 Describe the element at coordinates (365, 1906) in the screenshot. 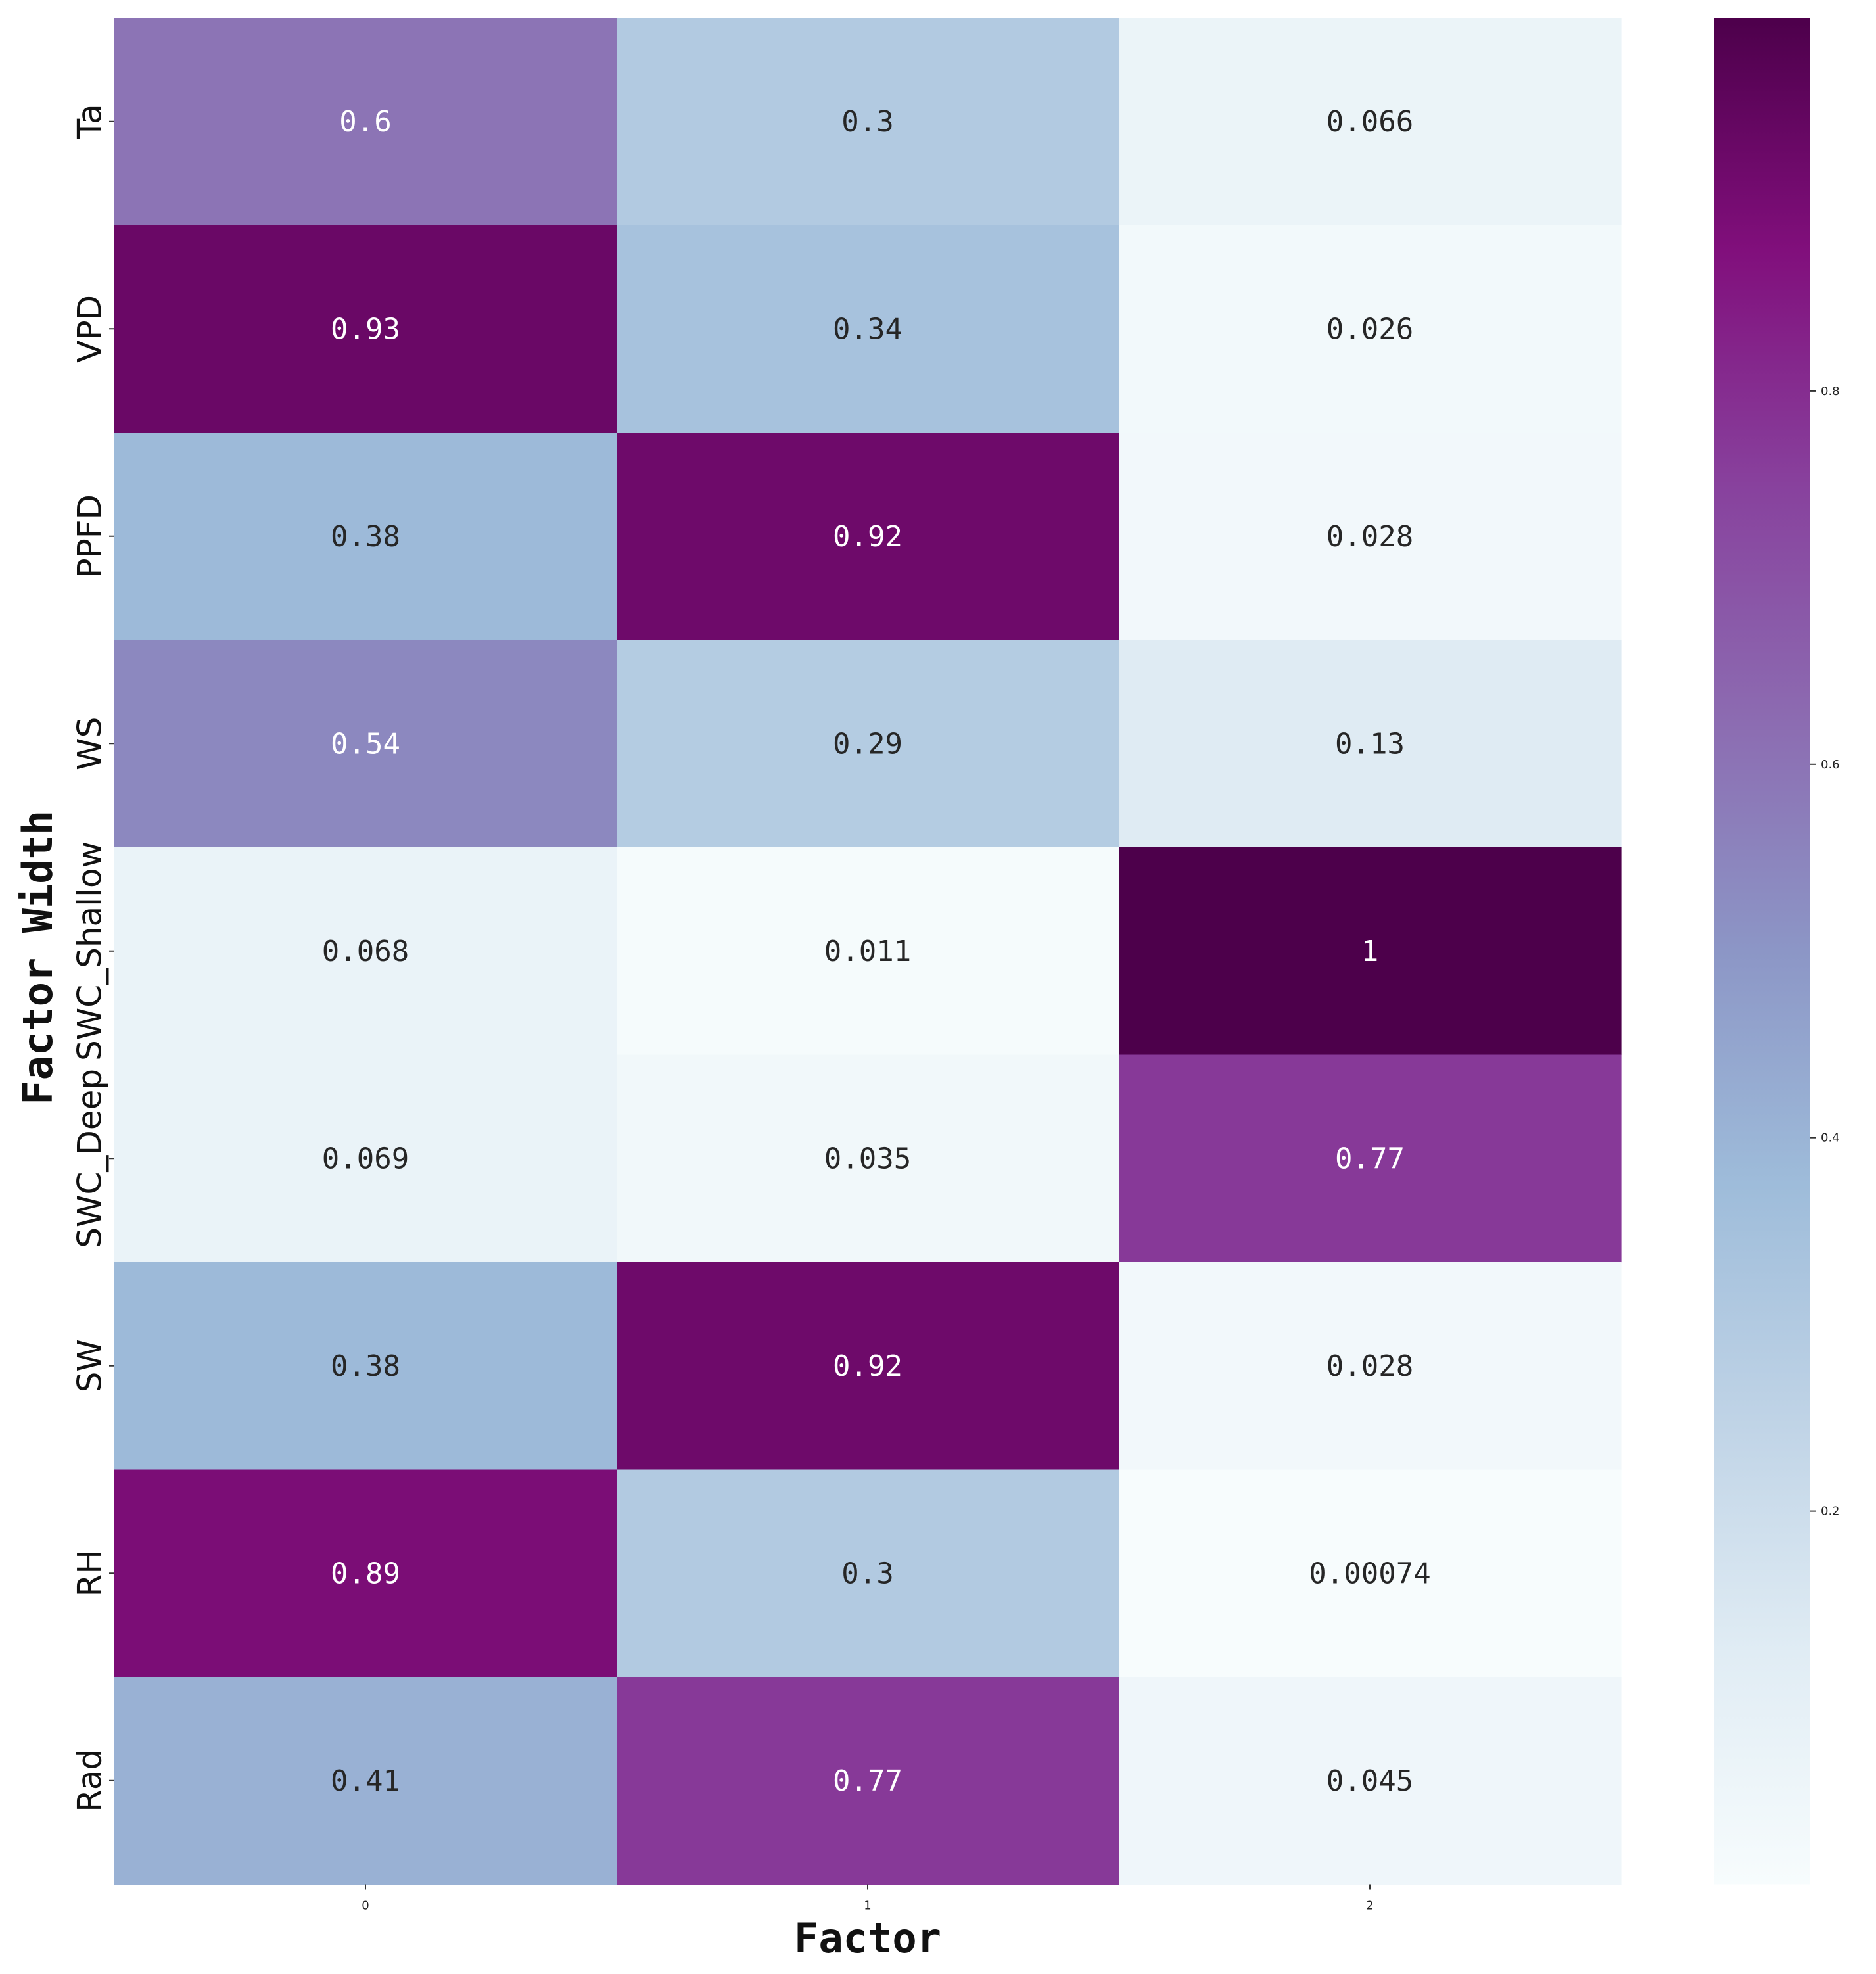

I see `x-tick-label-0: 0` at that location.